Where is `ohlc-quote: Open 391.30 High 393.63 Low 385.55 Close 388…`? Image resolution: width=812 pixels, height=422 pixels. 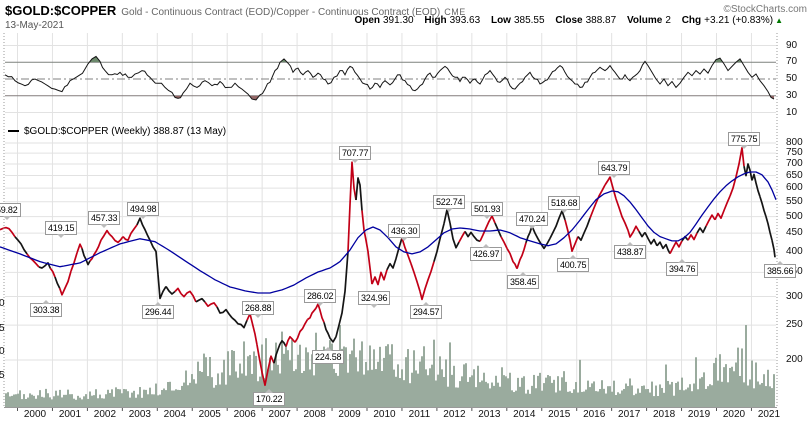 ohlc-quote: Open 391.30 High 393.63 Low 385.55 Close 388… is located at coordinates (564, 20).